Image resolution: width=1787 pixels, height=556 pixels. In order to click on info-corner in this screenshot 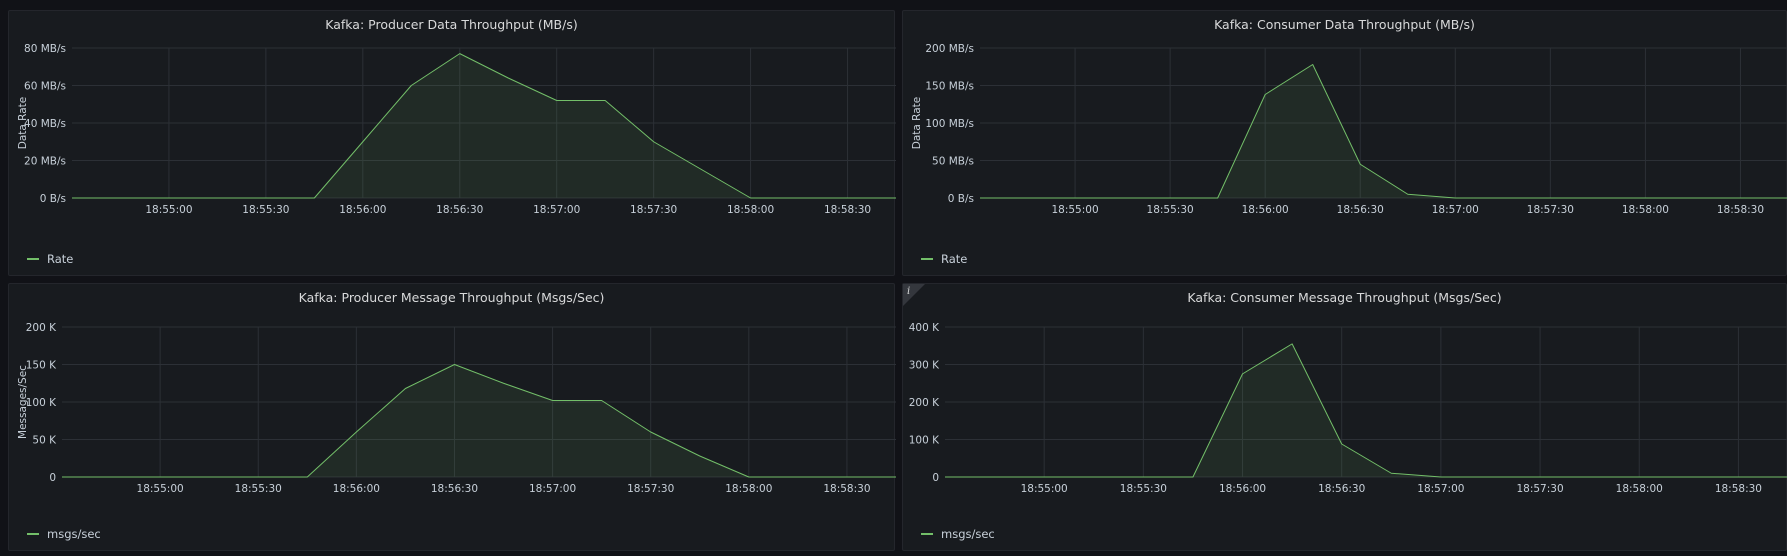, I will do `click(914, 295)`.